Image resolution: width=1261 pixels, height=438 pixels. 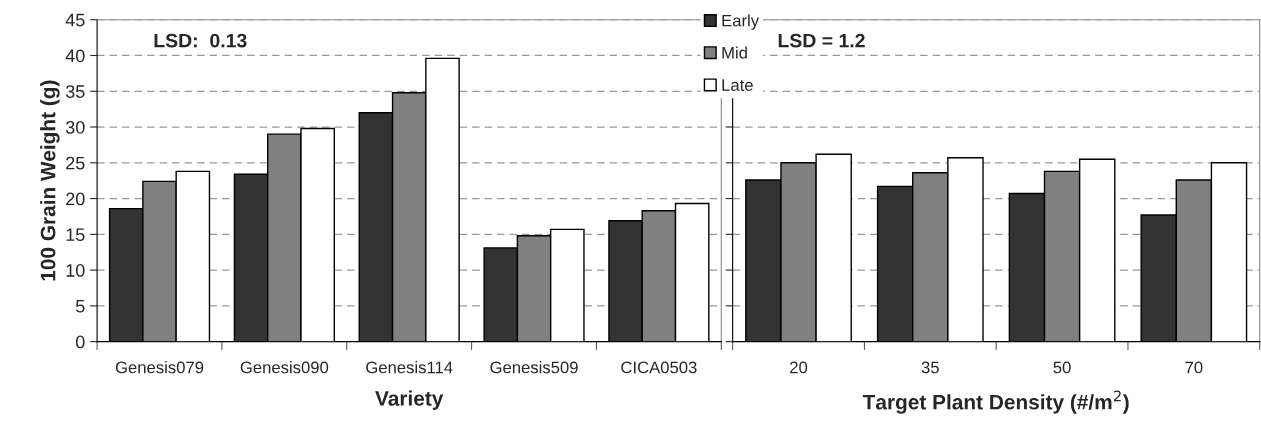 I want to click on y-tick-label: 0, so click(x=80, y=342).